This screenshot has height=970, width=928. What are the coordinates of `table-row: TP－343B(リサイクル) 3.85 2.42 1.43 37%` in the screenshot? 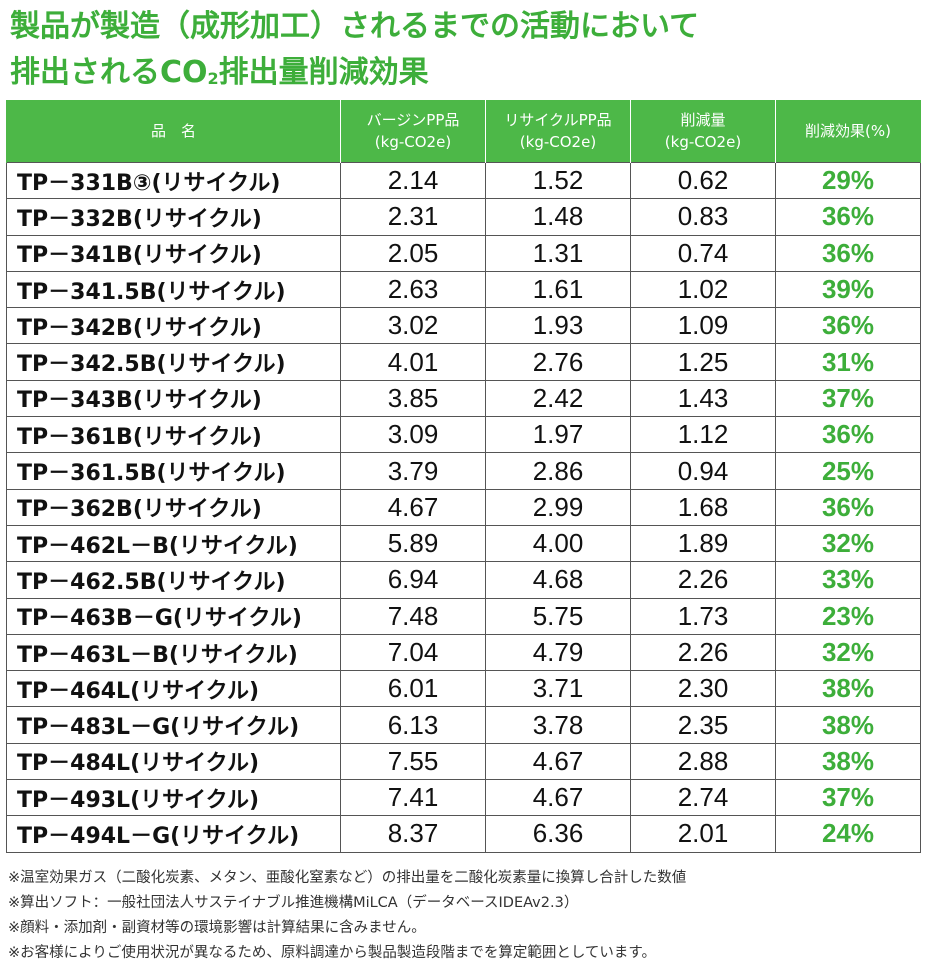 It's located at (463, 398).